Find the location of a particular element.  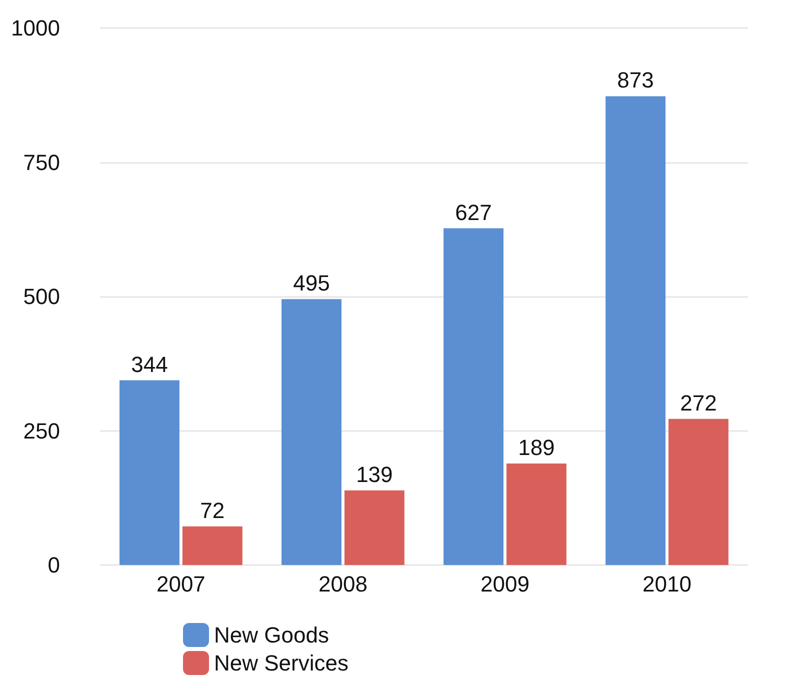

data-label: 344 is located at coordinates (149, 364).